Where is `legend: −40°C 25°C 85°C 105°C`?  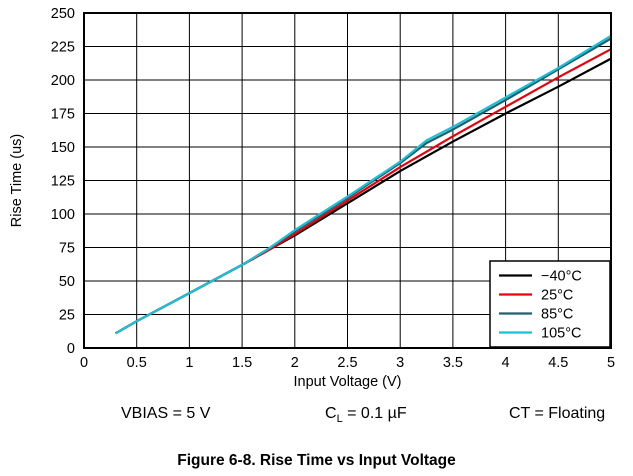 legend: −40°C 25°C 85°C 105°C is located at coordinates (550, 304).